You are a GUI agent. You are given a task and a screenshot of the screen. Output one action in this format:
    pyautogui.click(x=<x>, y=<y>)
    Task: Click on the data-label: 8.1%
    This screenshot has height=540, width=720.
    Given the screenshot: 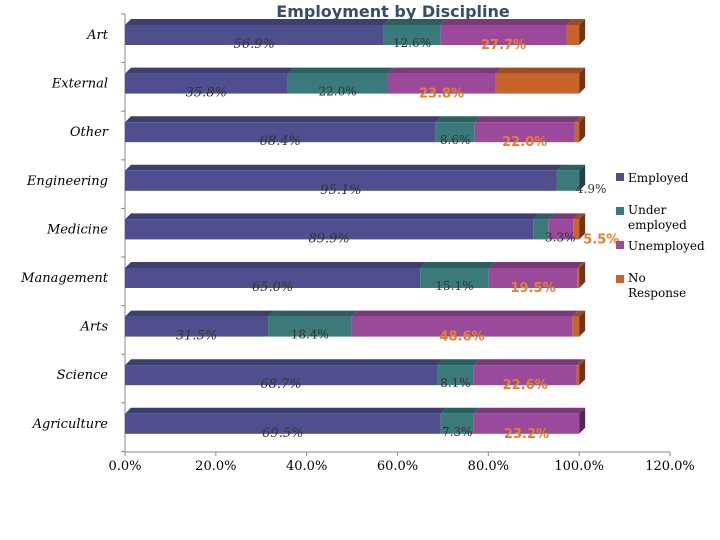 What is the action you would take?
    pyautogui.click(x=455, y=383)
    